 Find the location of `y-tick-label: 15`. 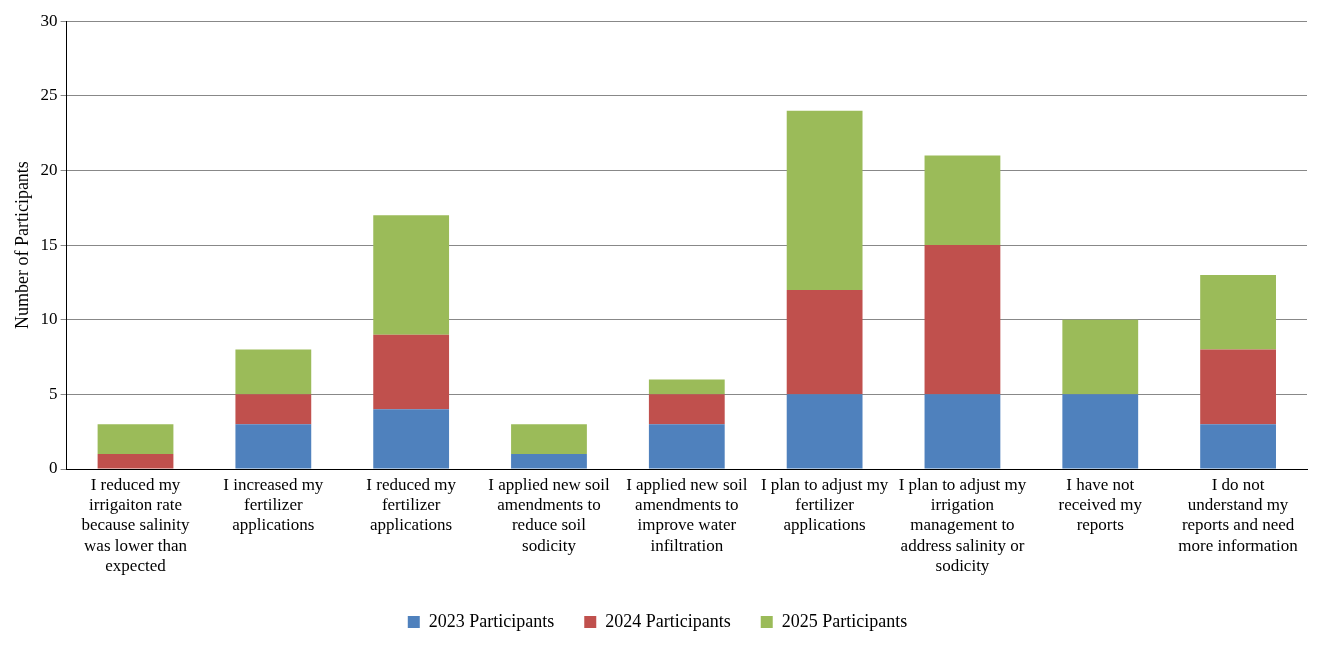

y-tick-label: 15 is located at coordinates (49, 244).